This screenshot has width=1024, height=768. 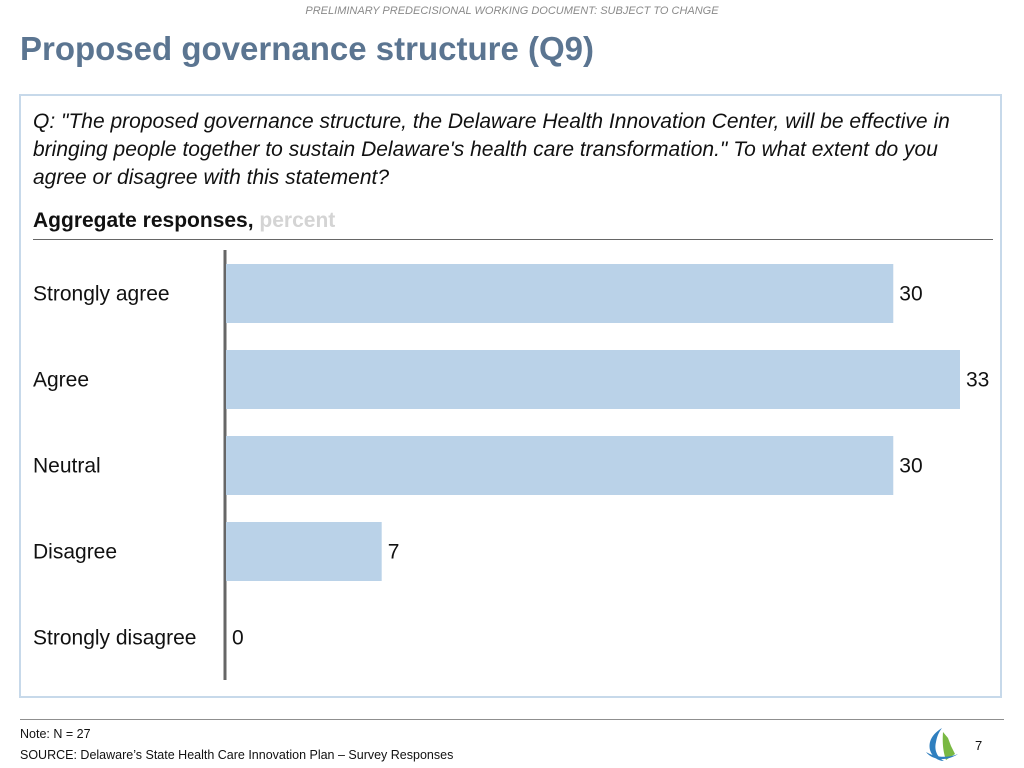 I want to click on chart-subtitle-unit: percent, so click(x=297, y=220).